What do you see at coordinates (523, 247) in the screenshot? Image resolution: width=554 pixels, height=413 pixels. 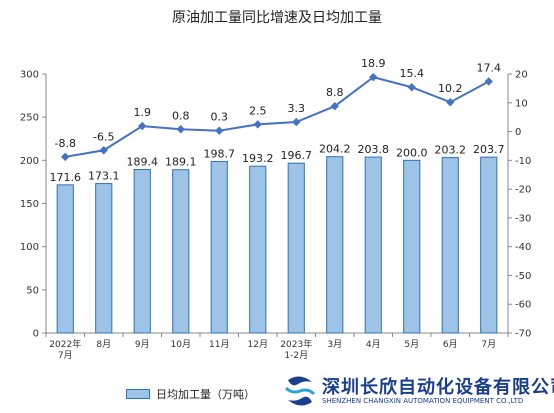 I see `right-tick-label: -40` at bounding box center [523, 247].